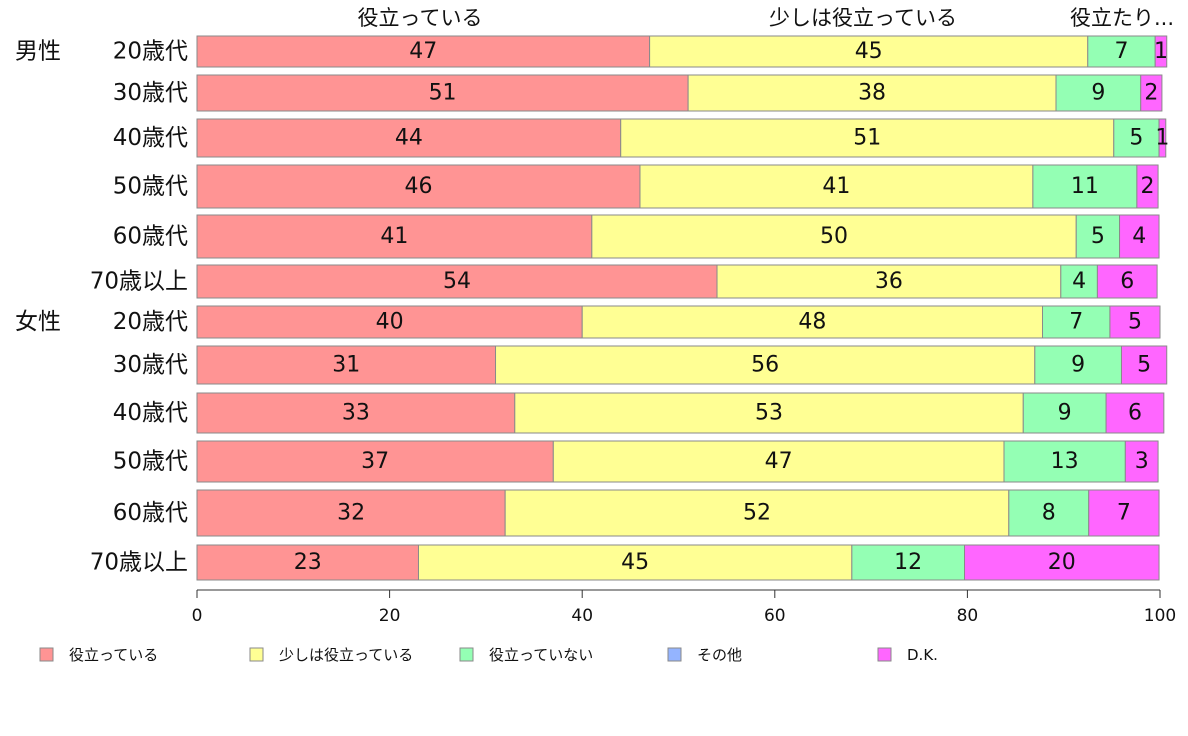 This screenshot has height=736, width=1188. Describe the element at coordinates (150, 322) in the screenshot. I see `category-label: 20歳代` at that location.